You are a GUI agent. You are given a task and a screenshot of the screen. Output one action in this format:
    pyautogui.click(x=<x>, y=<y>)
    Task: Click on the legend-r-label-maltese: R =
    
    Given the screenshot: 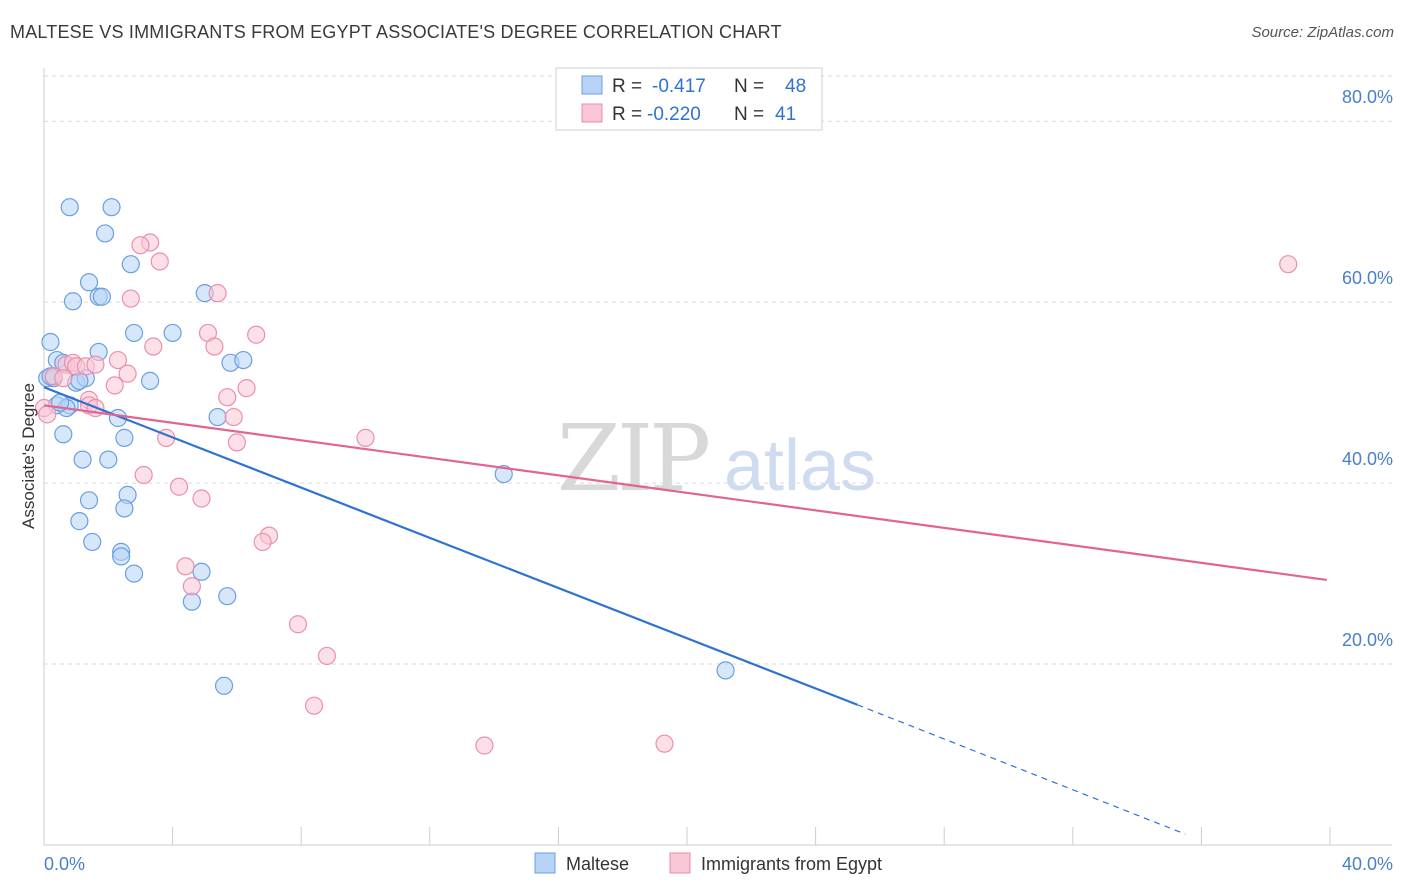 What is the action you would take?
    pyautogui.click(x=627, y=86)
    